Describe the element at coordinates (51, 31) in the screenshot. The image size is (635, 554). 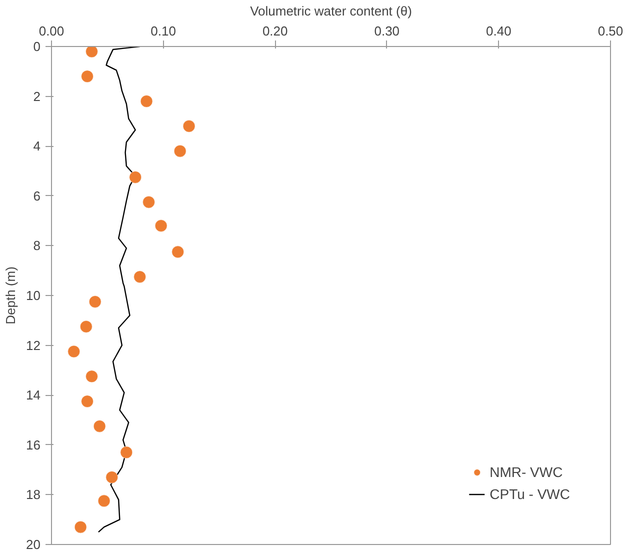
I see `x-tick-label: 0.00` at that location.